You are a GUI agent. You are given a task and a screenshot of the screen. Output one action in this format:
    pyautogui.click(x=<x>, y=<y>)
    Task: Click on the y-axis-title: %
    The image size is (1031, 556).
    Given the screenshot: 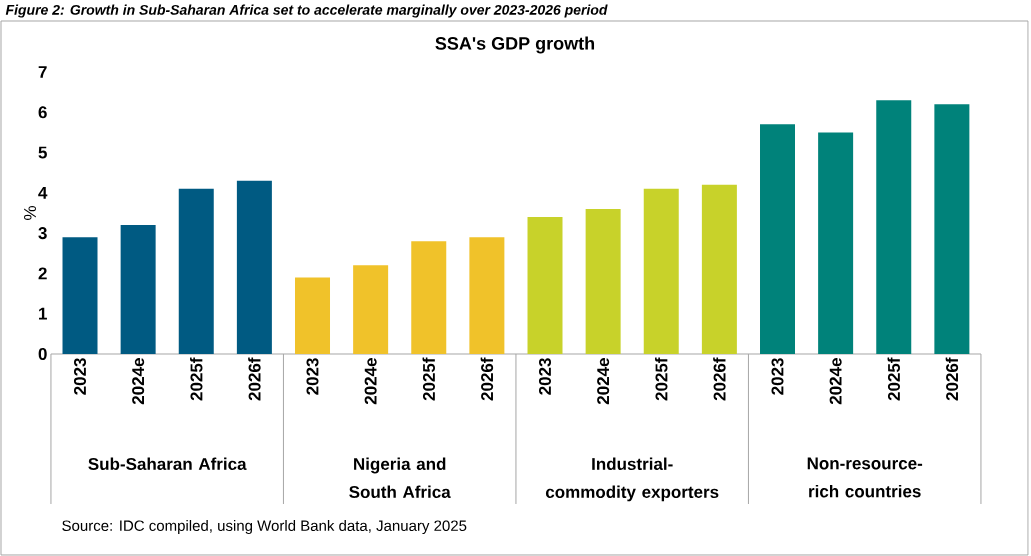 What is the action you would take?
    pyautogui.click(x=30, y=213)
    